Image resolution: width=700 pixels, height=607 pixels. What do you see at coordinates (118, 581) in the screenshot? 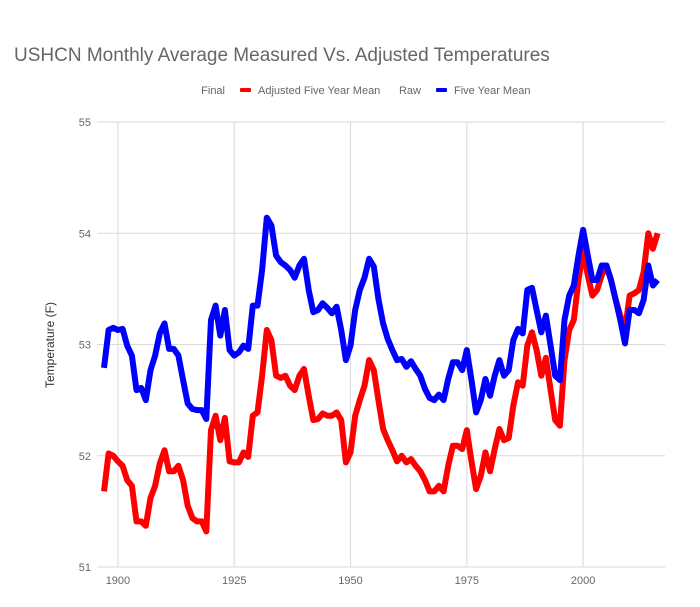
I see `x-tick-label: 1900` at bounding box center [118, 581].